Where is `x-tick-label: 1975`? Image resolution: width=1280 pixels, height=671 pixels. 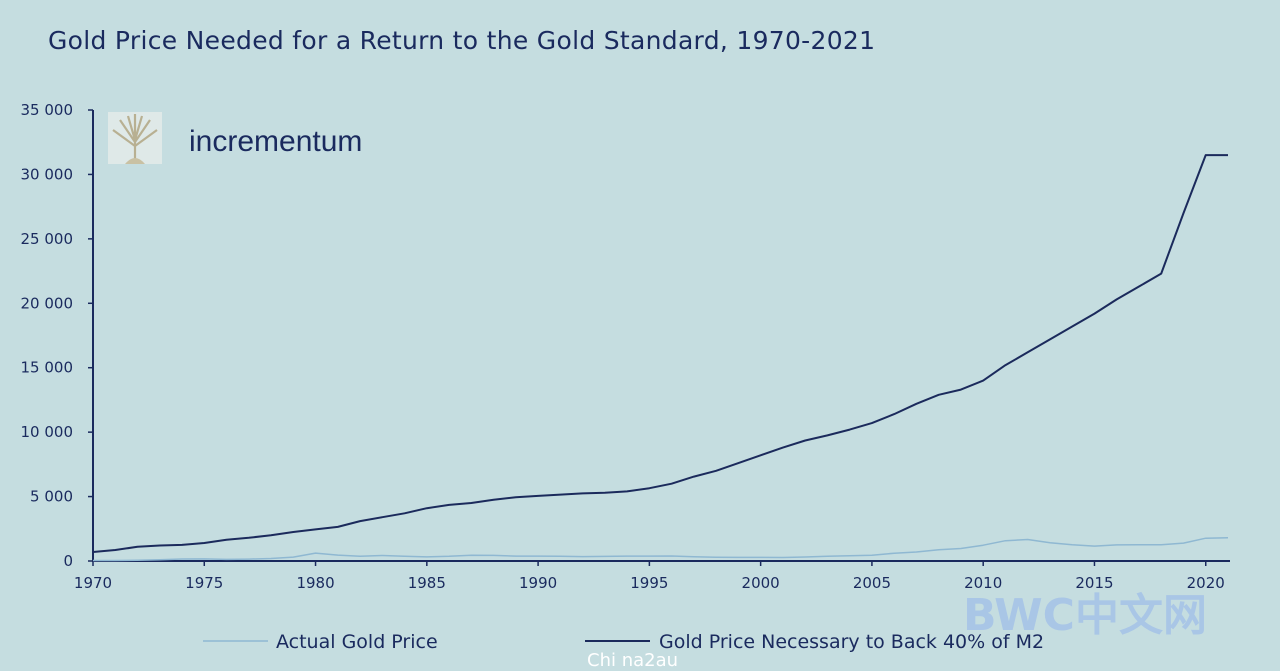 x-tick-label: 1975 is located at coordinates (204, 583).